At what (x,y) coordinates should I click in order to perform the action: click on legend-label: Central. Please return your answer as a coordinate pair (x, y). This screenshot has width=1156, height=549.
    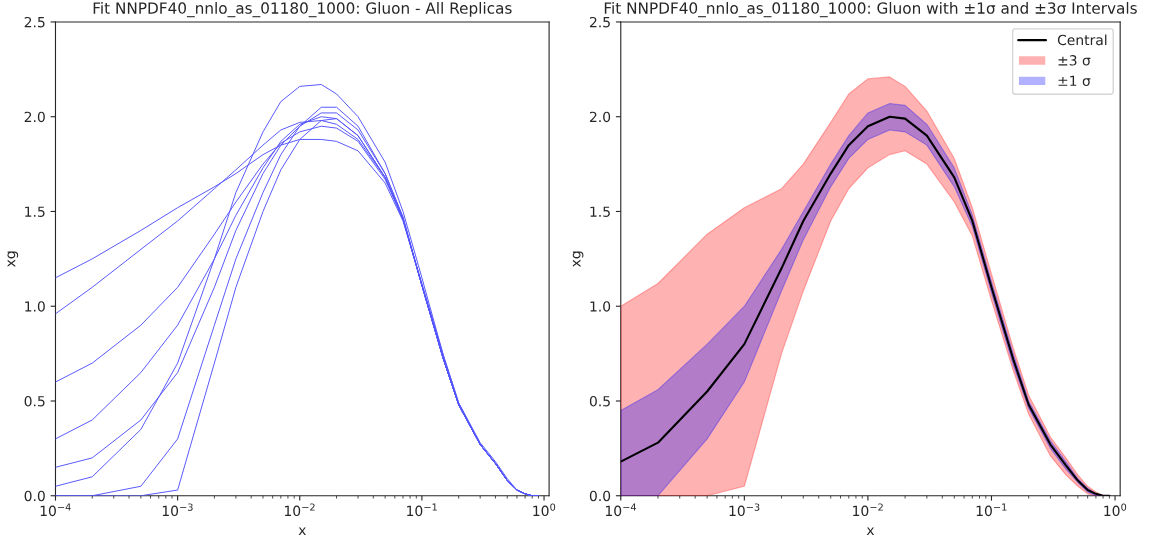
    Looking at the image, I should click on (1082, 40).